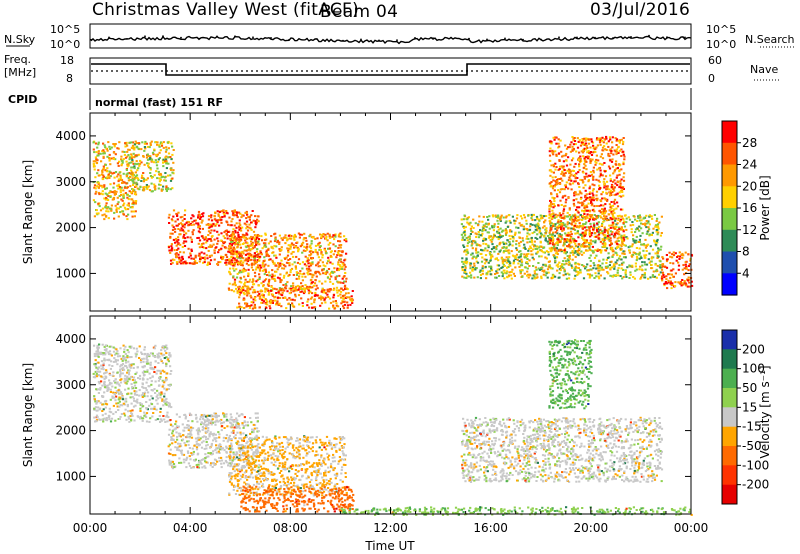 The image size is (800, 554). Describe the element at coordinates (541, 39) in the screenshot. I see `noise-search-point` at that location.